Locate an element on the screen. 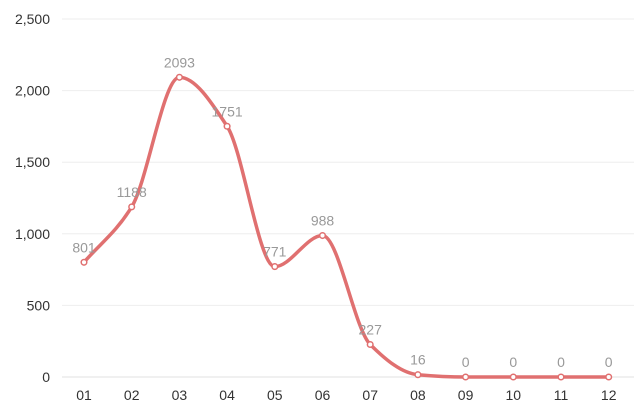 The width and height of the screenshot is (640, 411). x-tick-label: 09 is located at coordinates (466, 395).